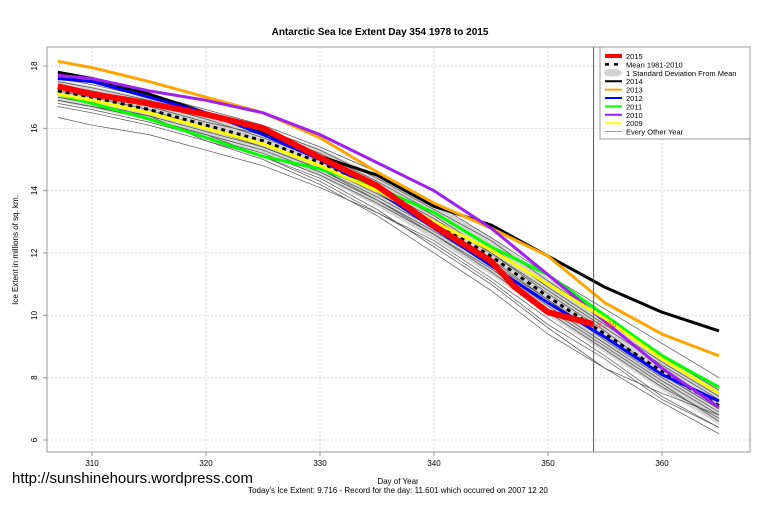 The image size is (760, 506). I want to click on site-url: http://sunshinehours.wordpress.com, so click(132, 478).